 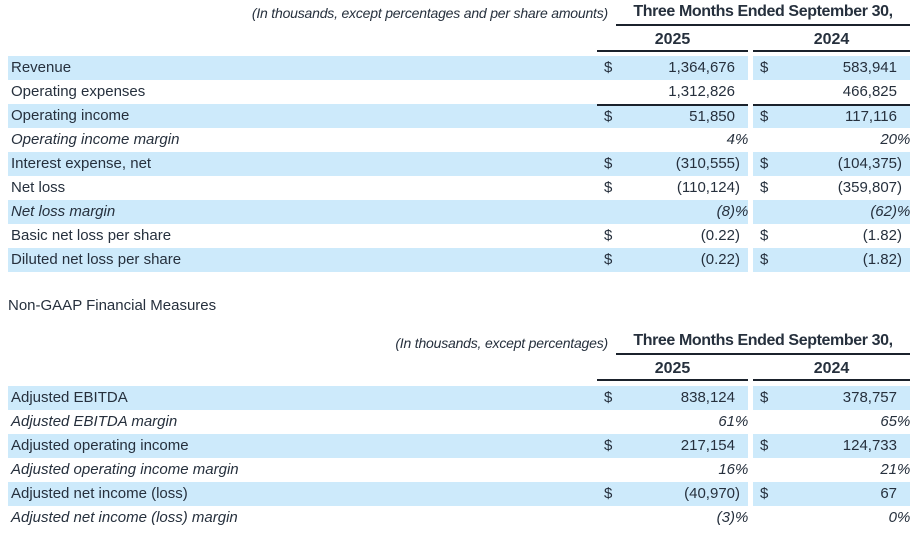 What do you see at coordinates (725, 517) in the screenshot?
I see `value-main: (3)` at bounding box center [725, 517].